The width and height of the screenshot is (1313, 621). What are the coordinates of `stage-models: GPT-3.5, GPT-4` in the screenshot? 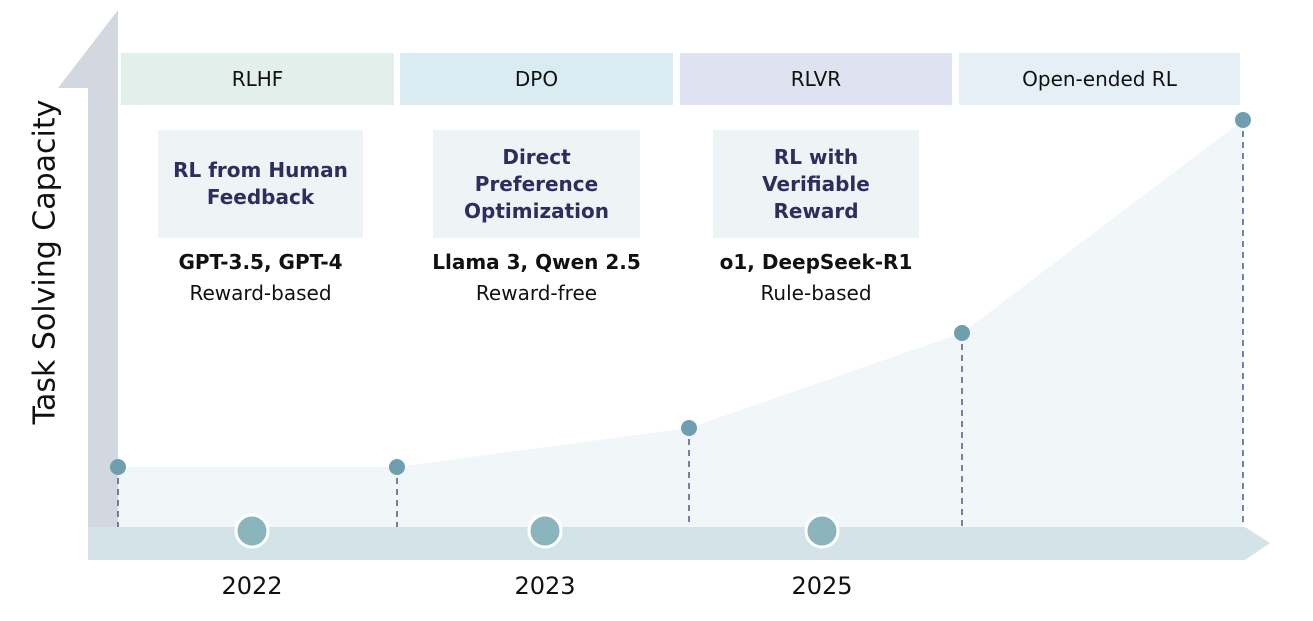 It's located at (260, 262).